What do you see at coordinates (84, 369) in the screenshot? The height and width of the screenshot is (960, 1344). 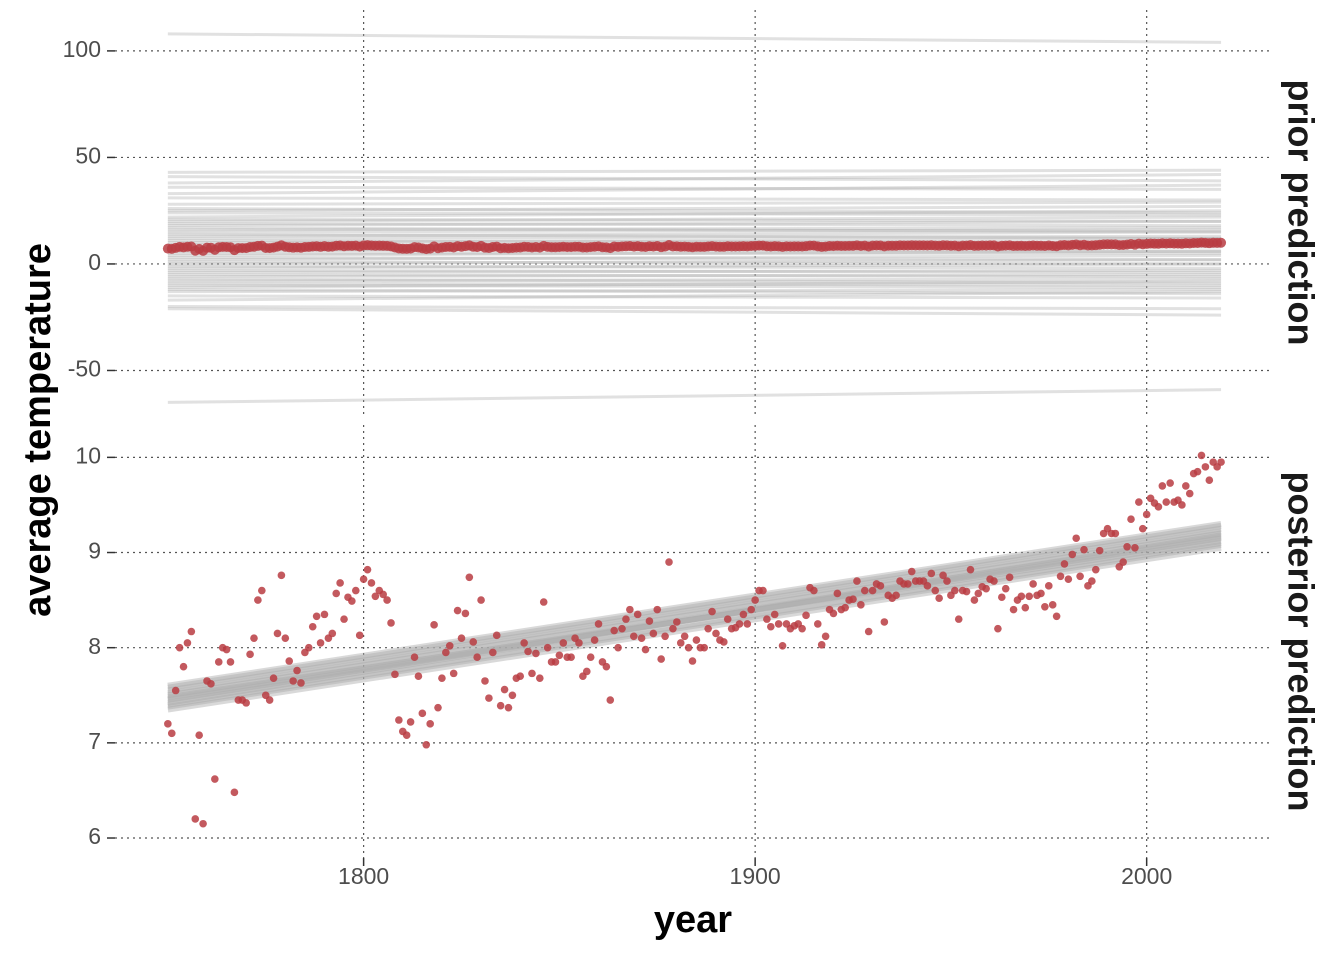 I see `y-tick-label: -50` at bounding box center [84, 369].